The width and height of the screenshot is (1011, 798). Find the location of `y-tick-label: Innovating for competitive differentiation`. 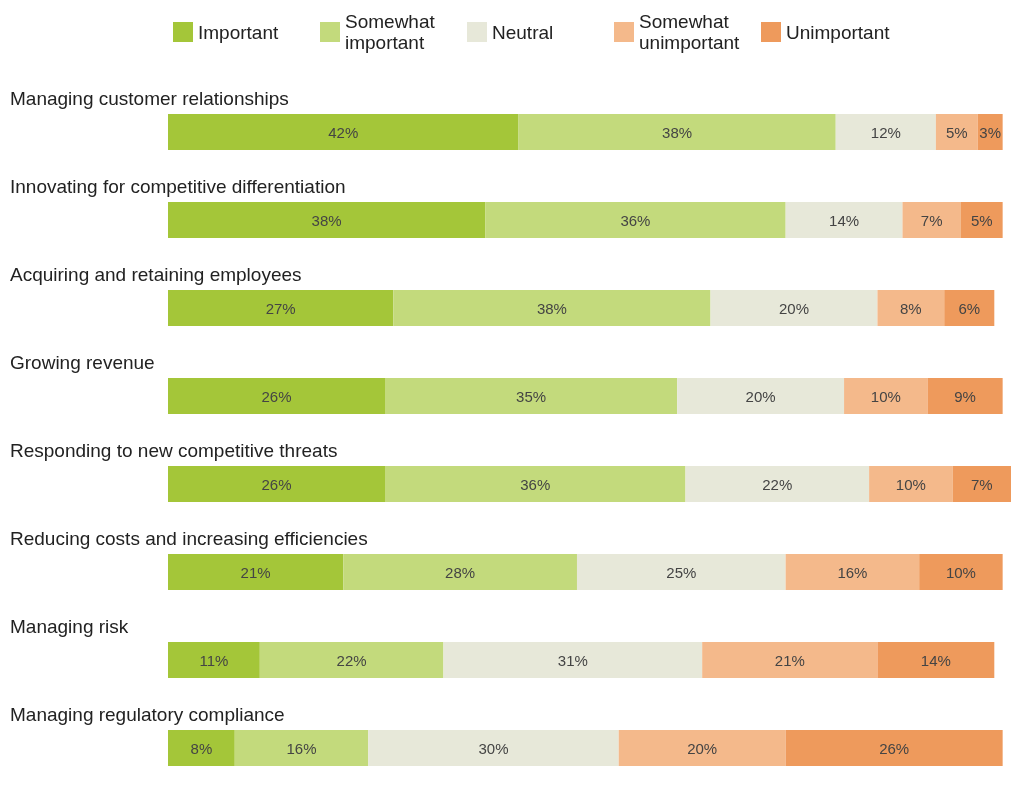

y-tick-label: Innovating for competitive differentiation is located at coordinates (178, 186).